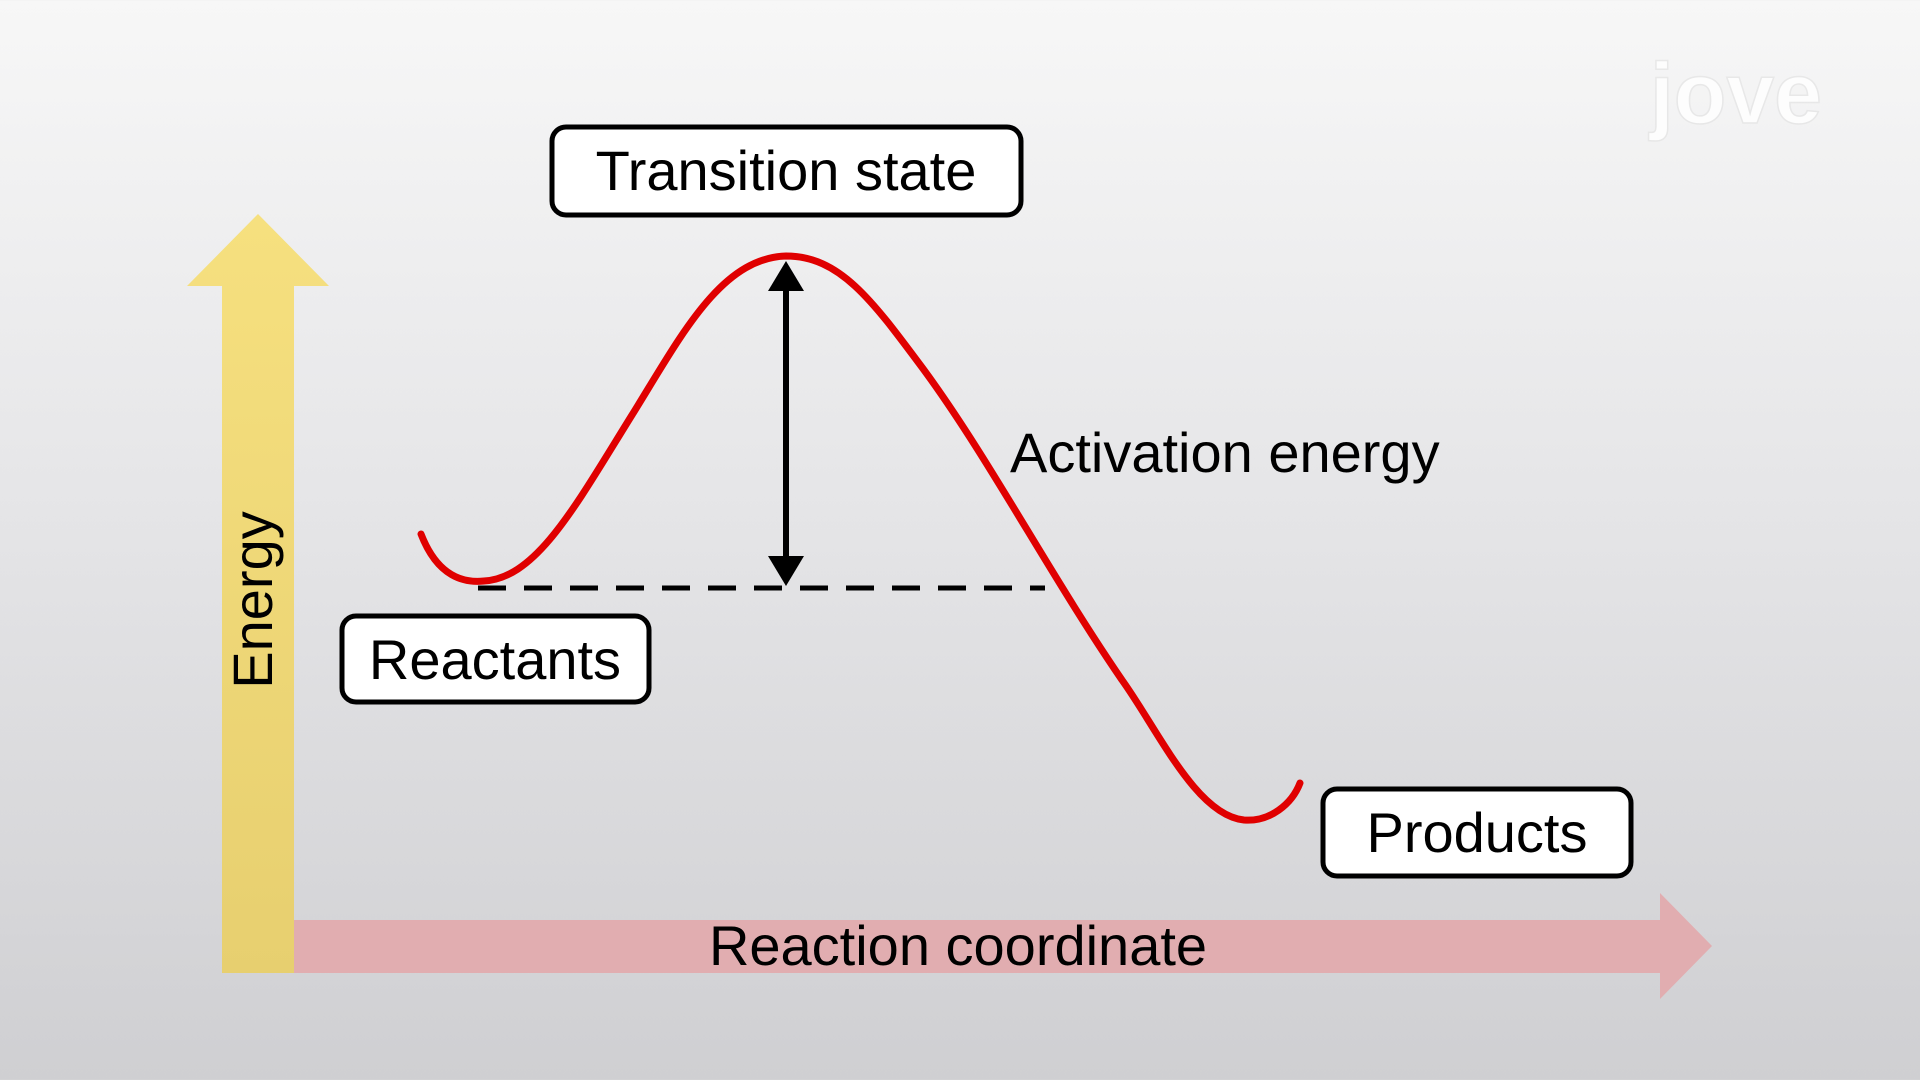  I want to click on activation-energy-arrow, so click(786, 423).